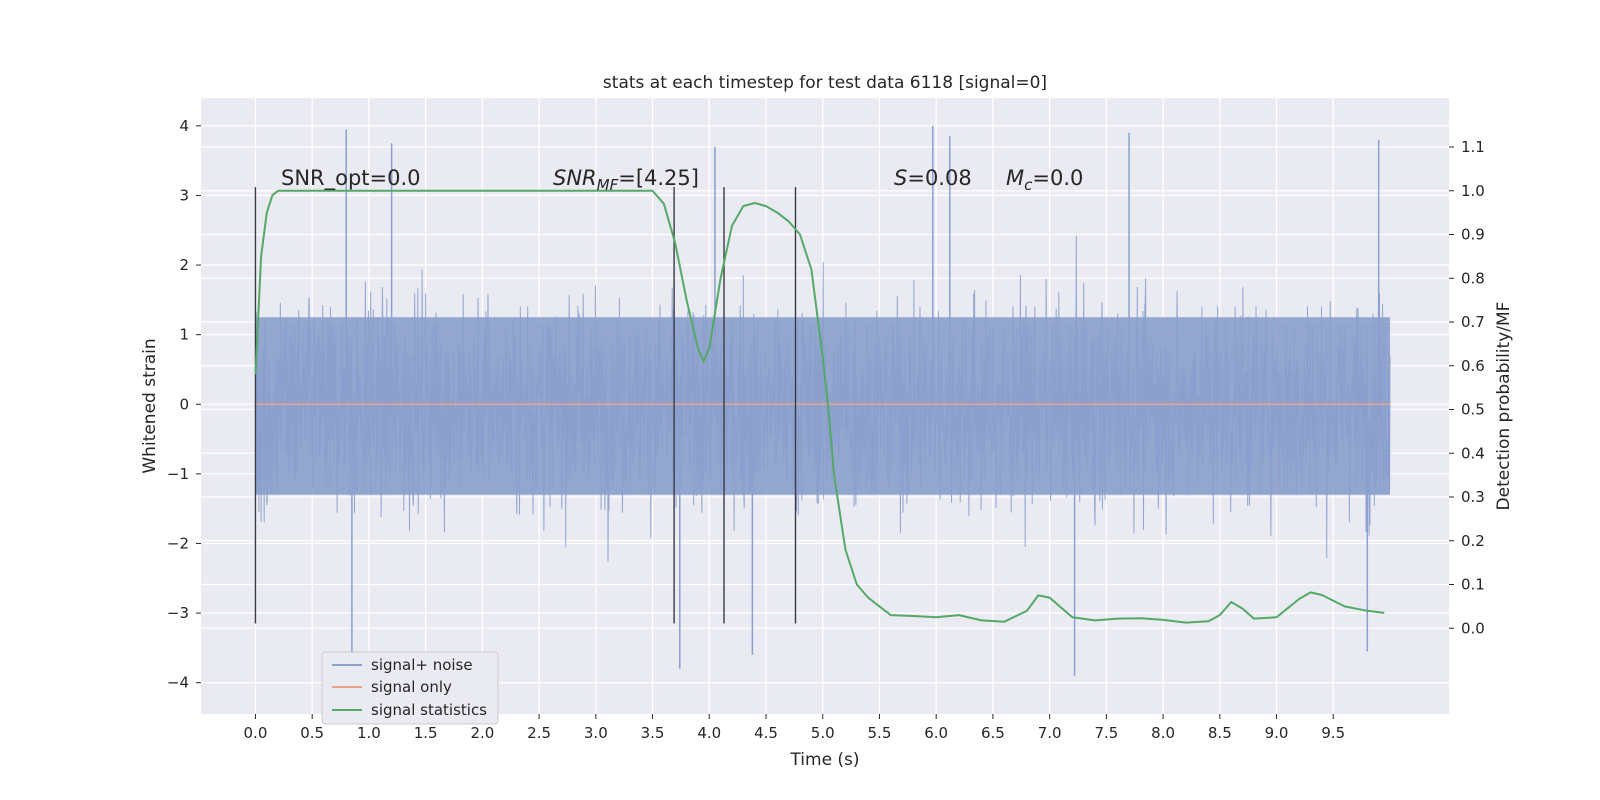 The width and height of the screenshot is (1600, 800). Describe the element at coordinates (880, 733) in the screenshot. I see `x-tick-label: 5.5` at that location.